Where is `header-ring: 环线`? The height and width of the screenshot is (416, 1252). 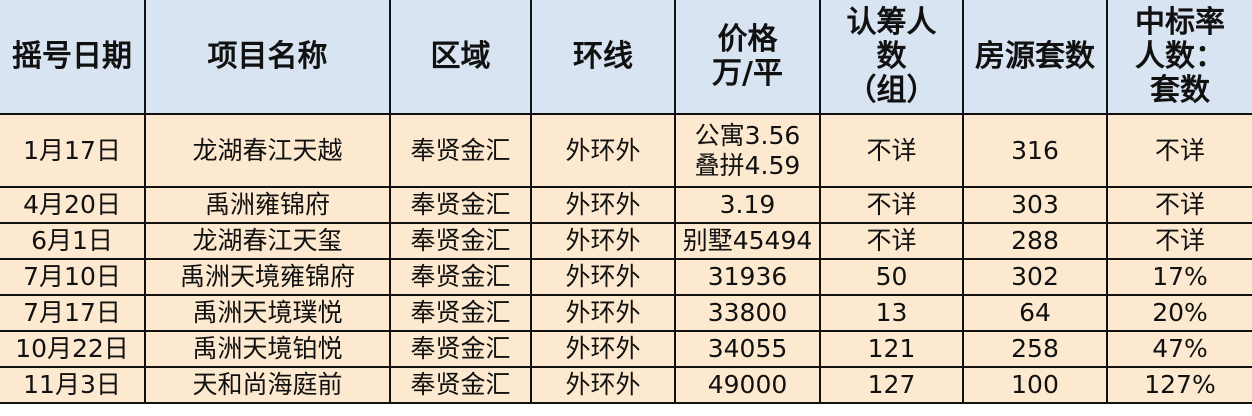 header-ring: 环线 is located at coordinates (603, 57).